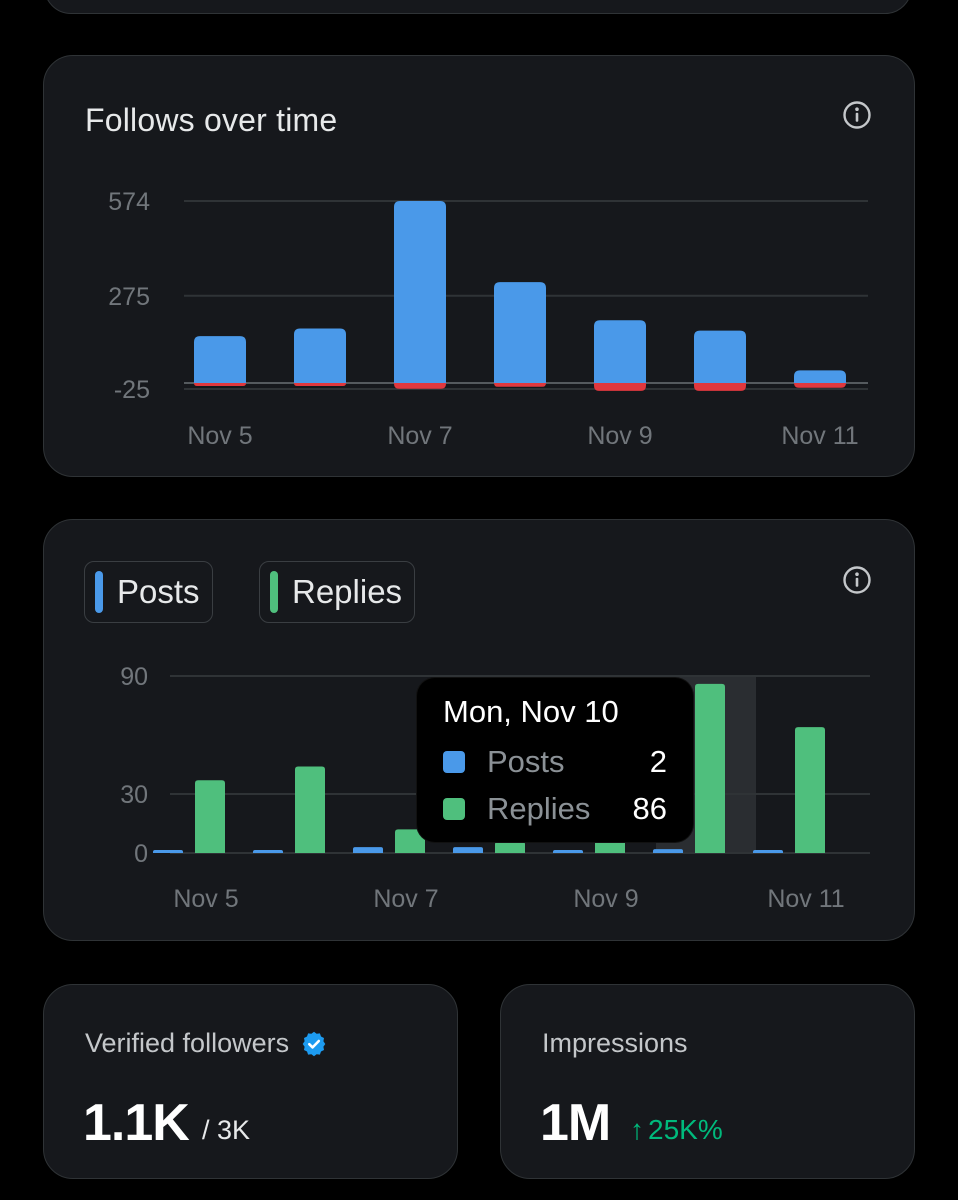 This screenshot has width=958, height=1200. What do you see at coordinates (615, 1043) in the screenshot?
I see `impressions-label: Impressions` at bounding box center [615, 1043].